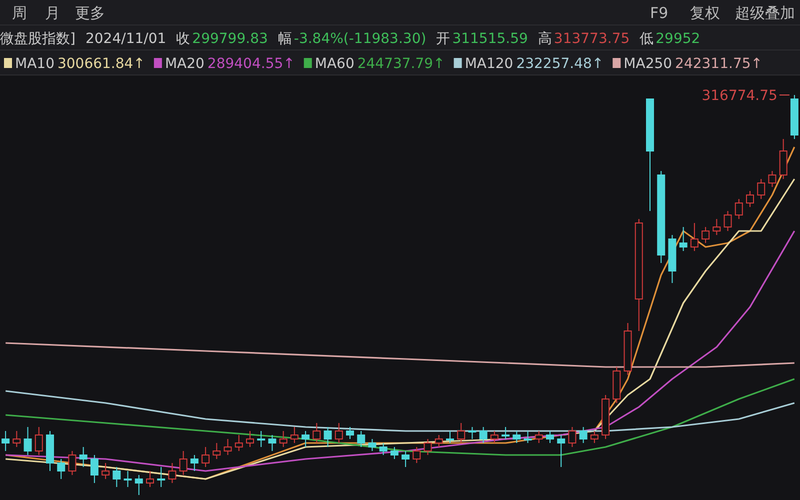  I want to click on max-label: 316774.75, so click(740, 96).